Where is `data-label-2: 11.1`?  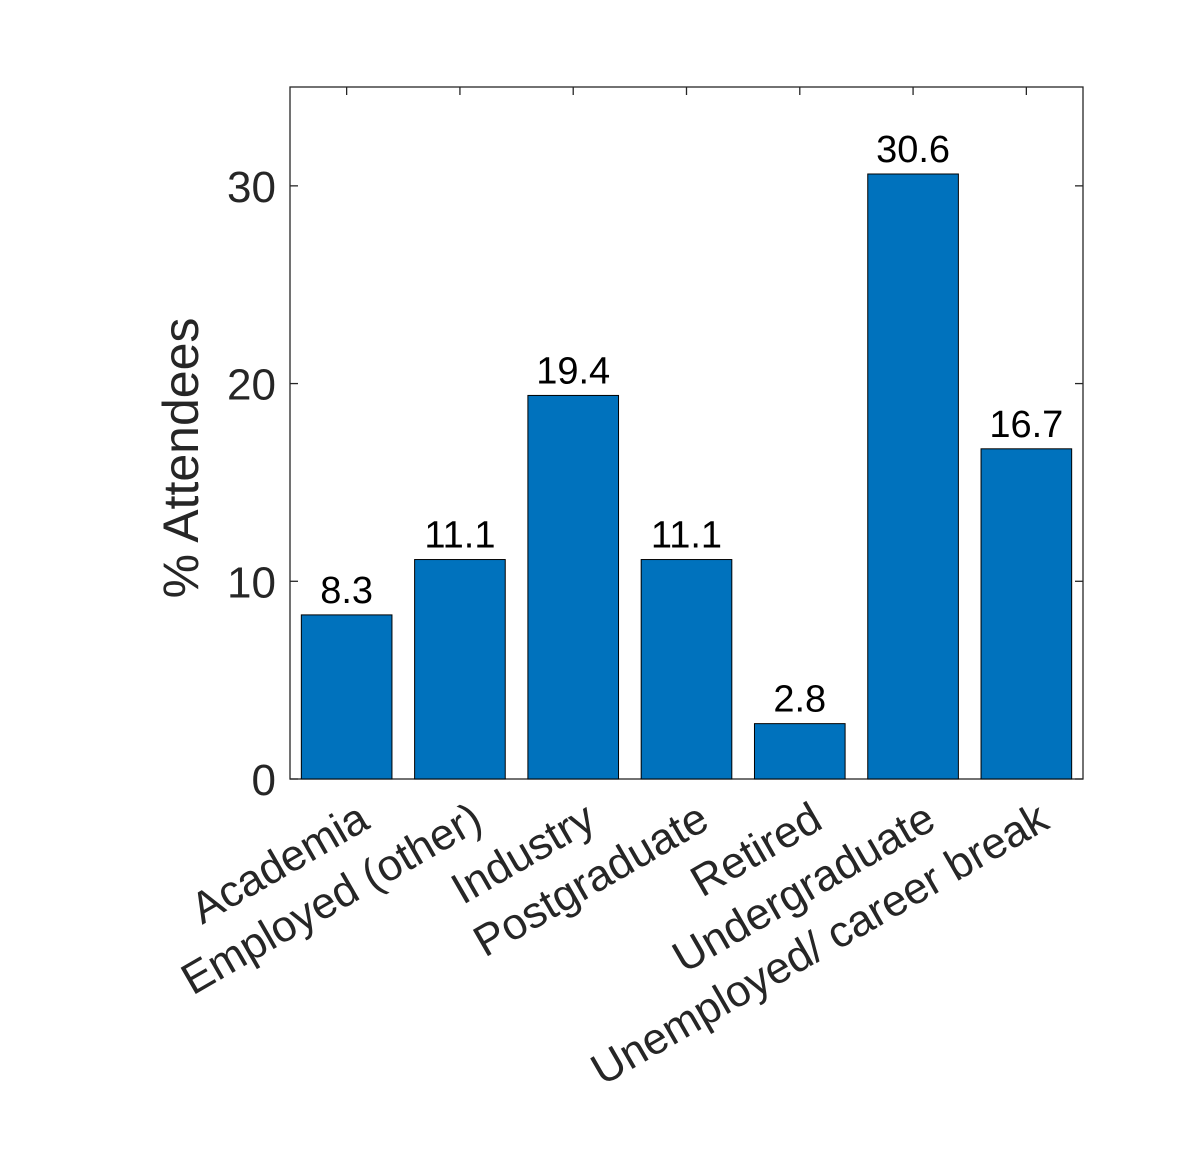
data-label-2: 11.1 is located at coordinates (459, 536).